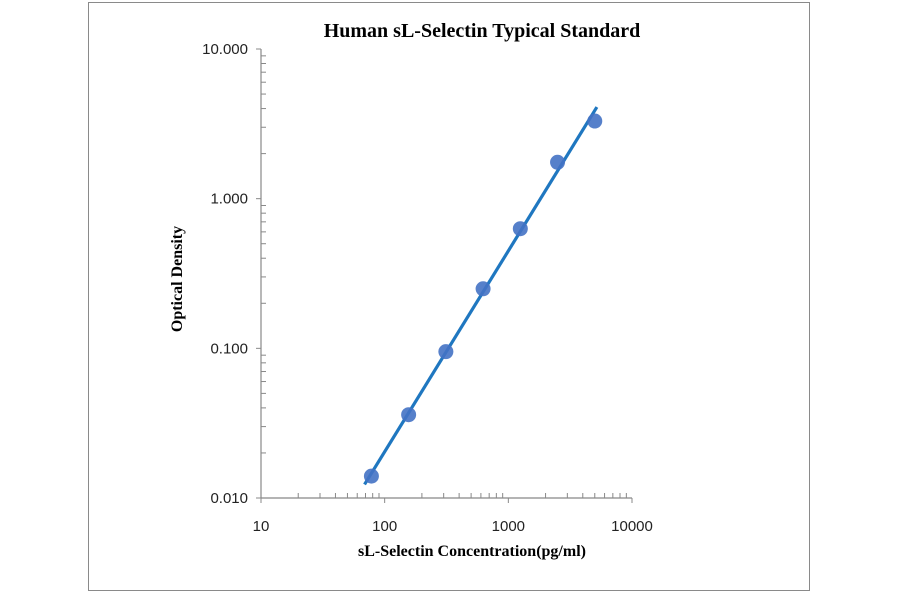  What do you see at coordinates (225, 49) in the screenshot?
I see `y-tick-label: 10.000` at bounding box center [225, 49].